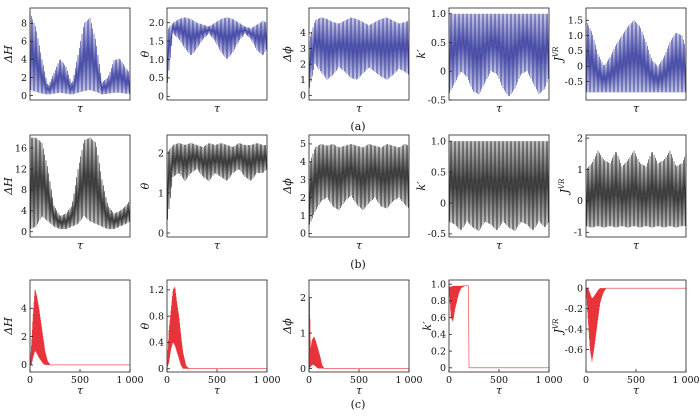 This screenshot has width=700, height=416. What do you see at coordinates (358, 404) in the screenshot?
I see `row-label-c: (c)` at bounding box center [358, 404].